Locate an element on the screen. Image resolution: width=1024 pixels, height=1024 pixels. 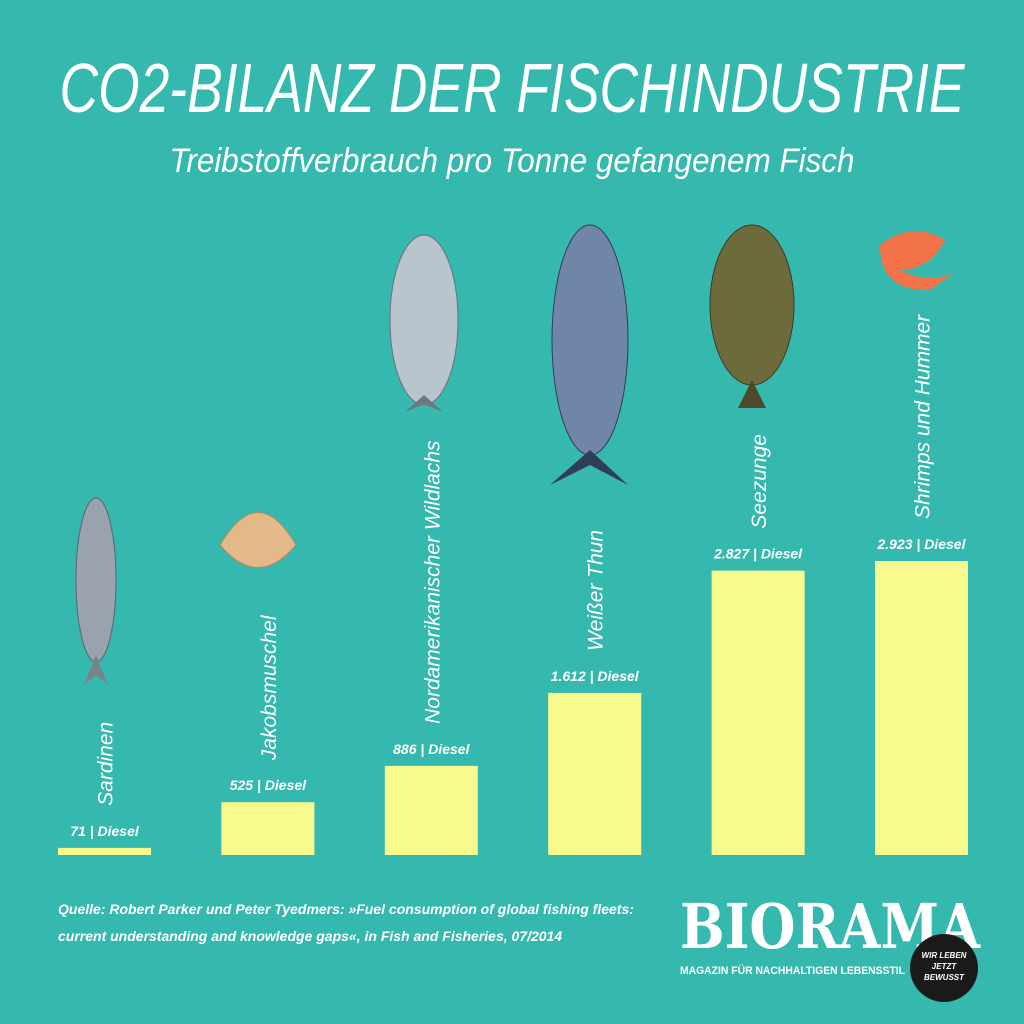
chart-title: CO2-BILANZ DER FISCHINDUSTRIE is located at coordinates (513, 88).